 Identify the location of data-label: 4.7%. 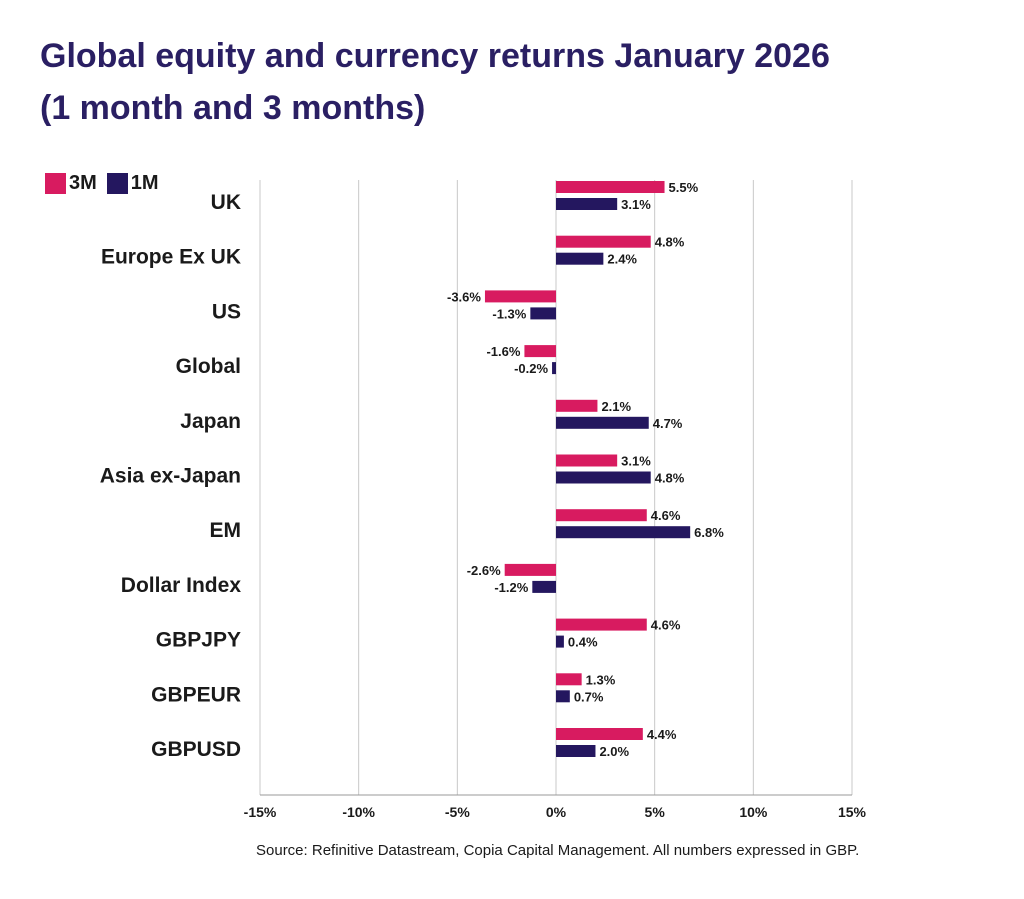
(668, 423).